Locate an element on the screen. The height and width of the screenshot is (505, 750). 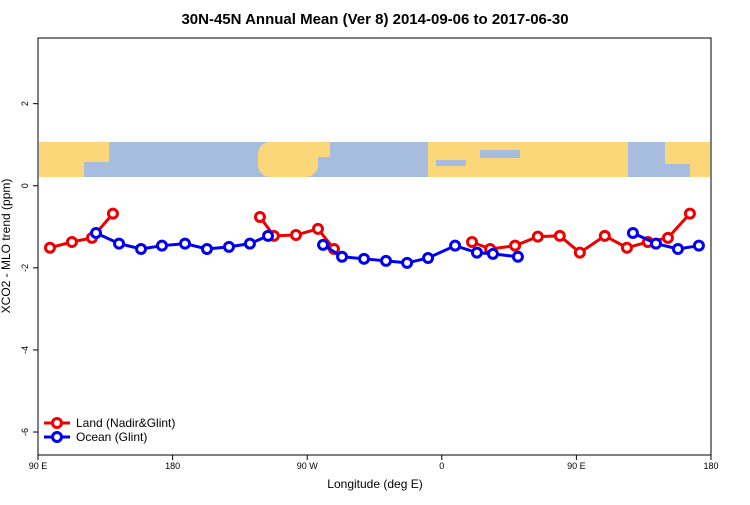
legend-label: Ocean (Glint) is located at coordinates (111, 437).